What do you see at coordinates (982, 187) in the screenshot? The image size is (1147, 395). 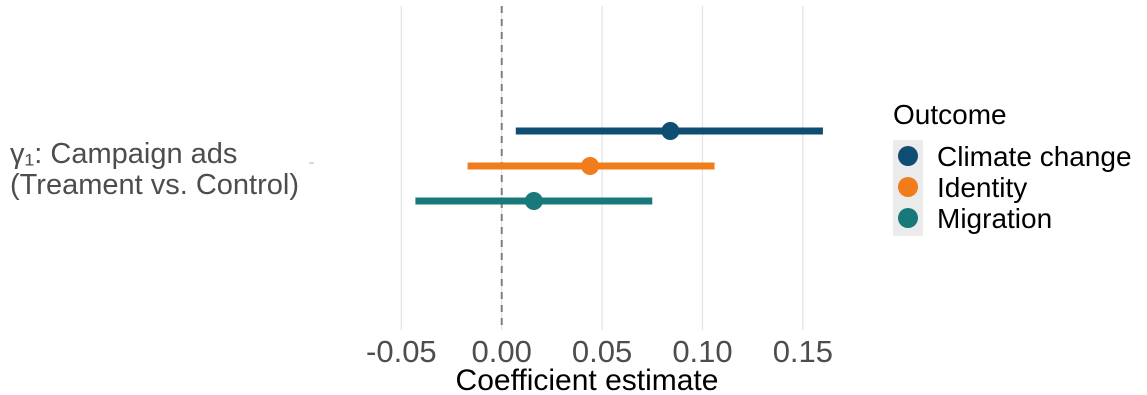 I see `legend-label: Identity` at bounding box center [982, 187].